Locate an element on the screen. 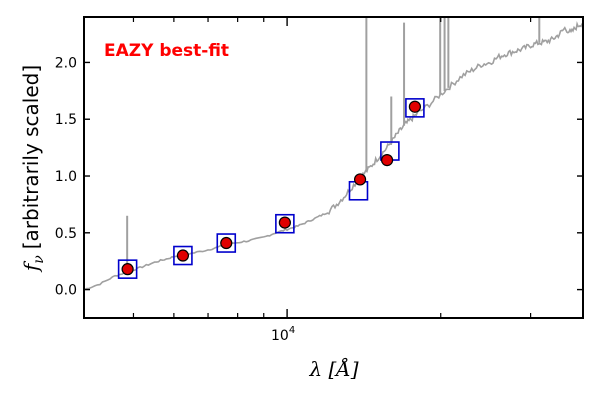 The image size is (600, 400). x-tick-exponent: 4 is located at coordinates (292, 330).